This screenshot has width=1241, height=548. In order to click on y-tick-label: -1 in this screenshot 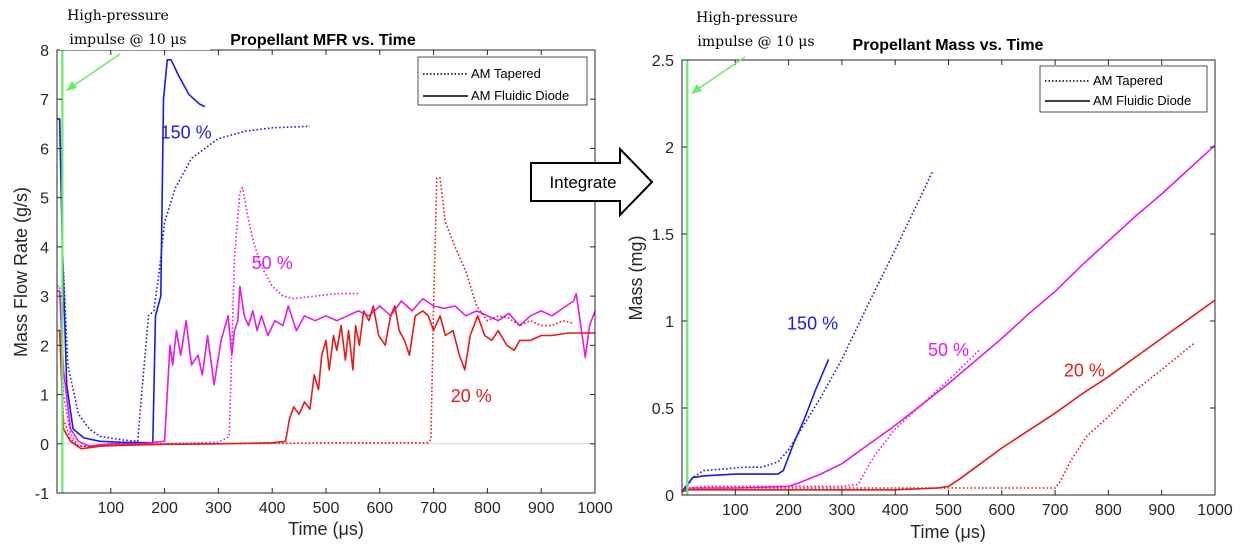, I will do `click(42, 494)`.